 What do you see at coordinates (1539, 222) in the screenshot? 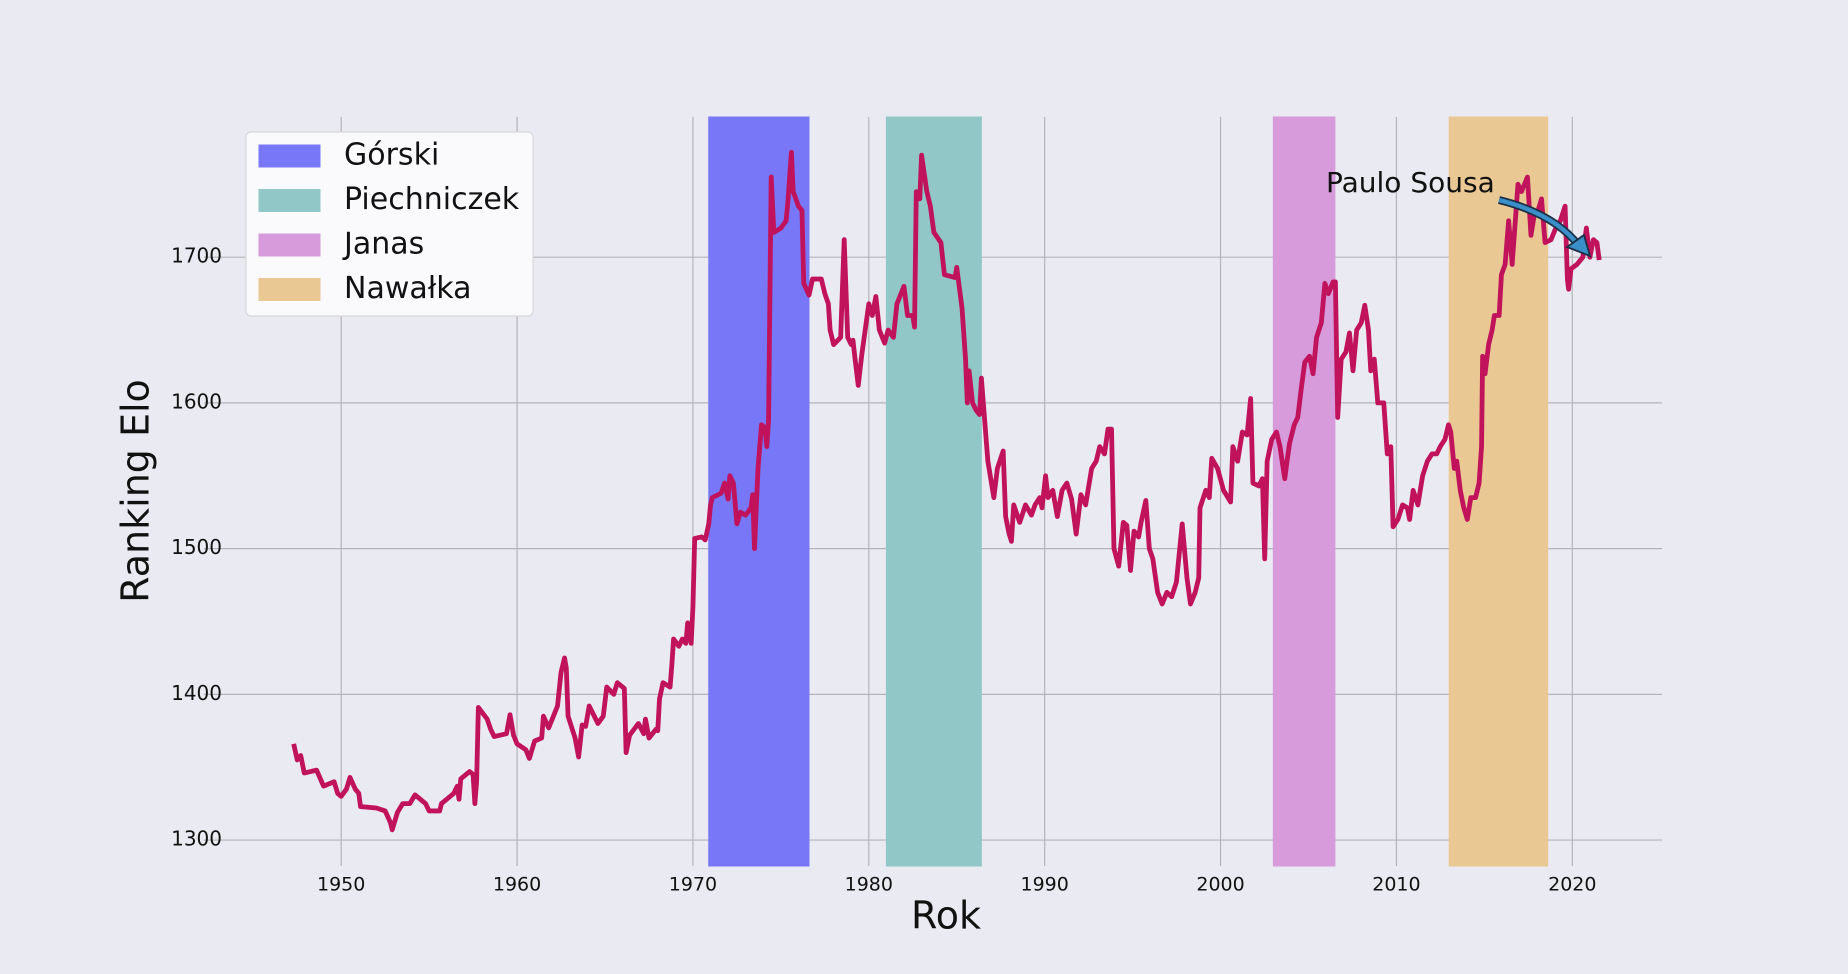
I see `annotation-arrow` at bounding box center [1539, 222].